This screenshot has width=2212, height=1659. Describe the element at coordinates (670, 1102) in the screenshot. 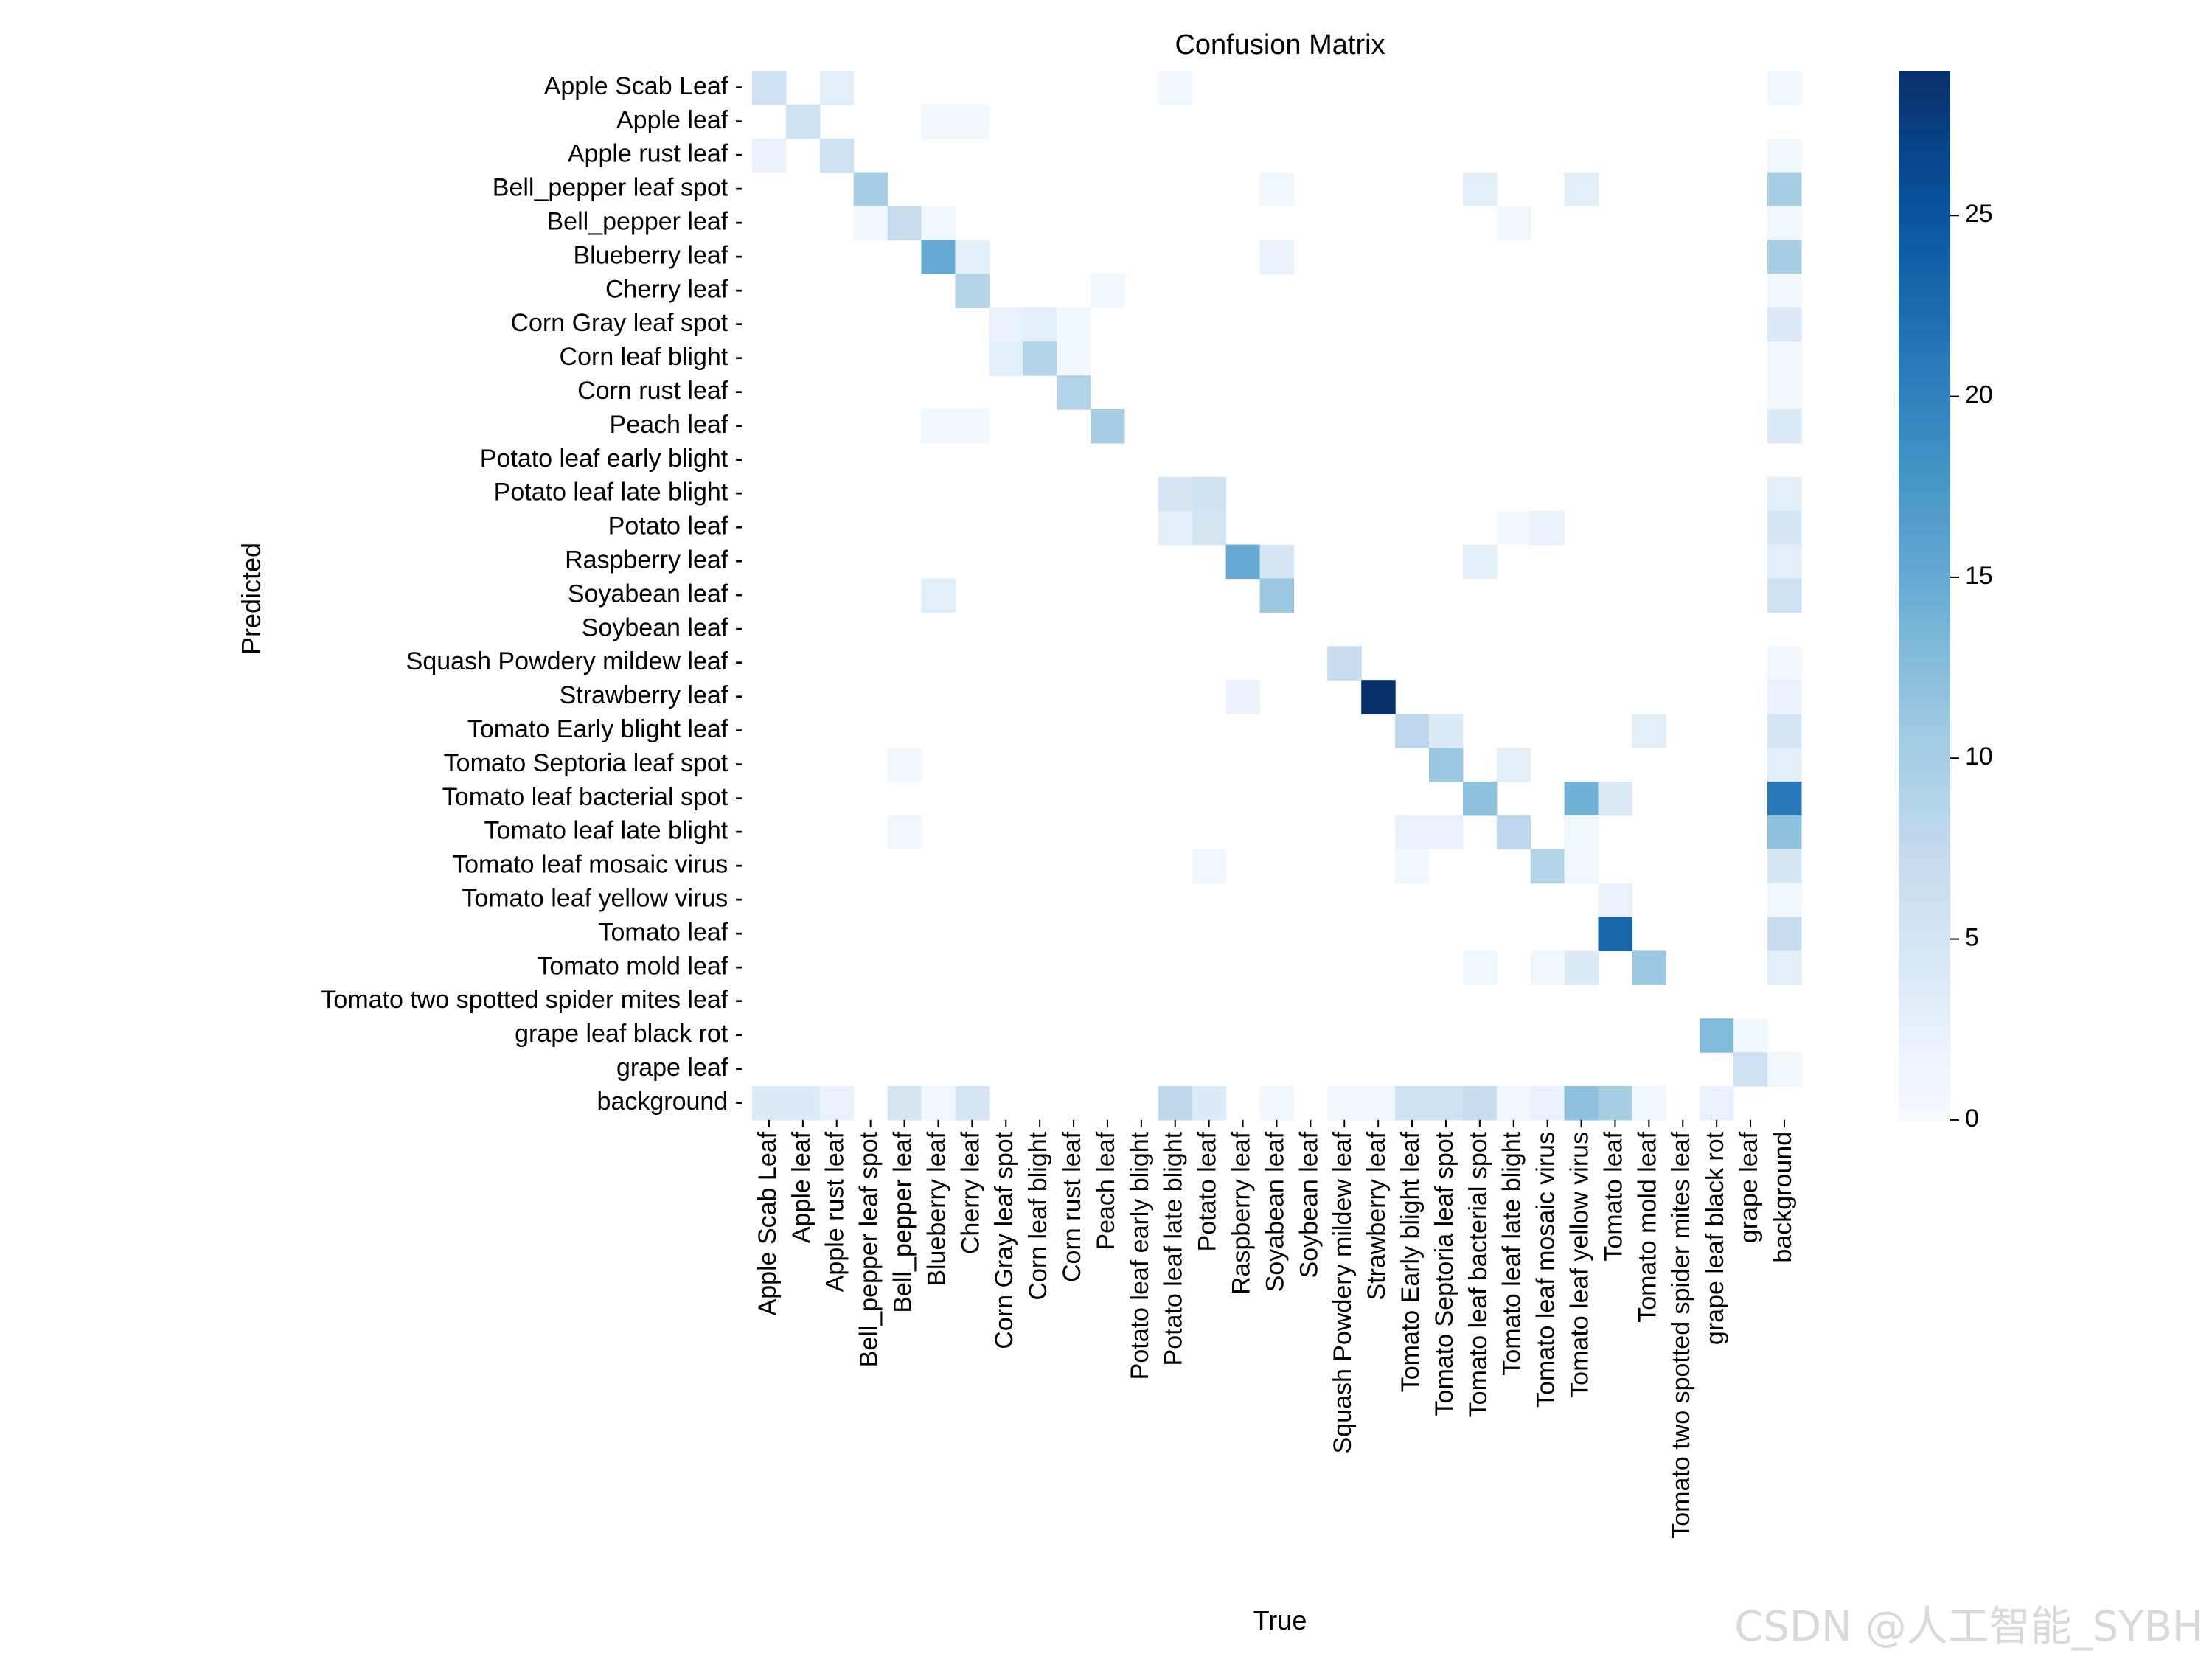

I see `y-tick-label: background -` at that location.